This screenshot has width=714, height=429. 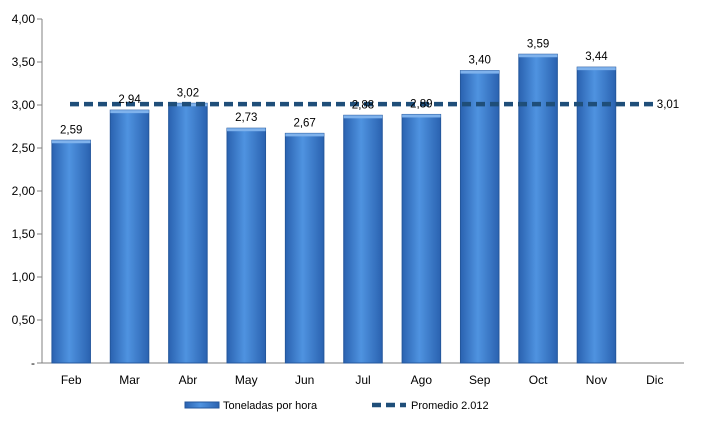 I want to click on y-tick-label: 1,50, so click(x=24, y=234).